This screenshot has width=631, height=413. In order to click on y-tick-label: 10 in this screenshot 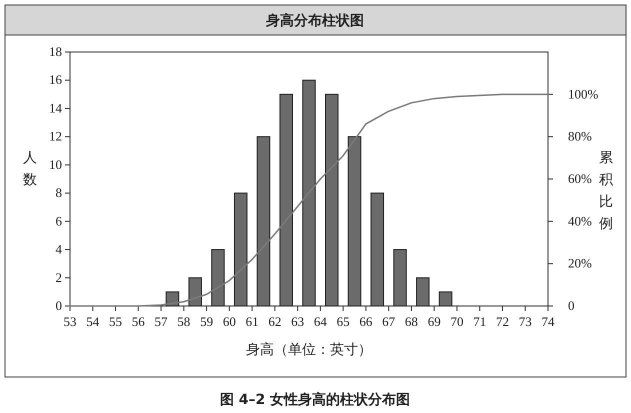, I will do `click(55, 164)`.